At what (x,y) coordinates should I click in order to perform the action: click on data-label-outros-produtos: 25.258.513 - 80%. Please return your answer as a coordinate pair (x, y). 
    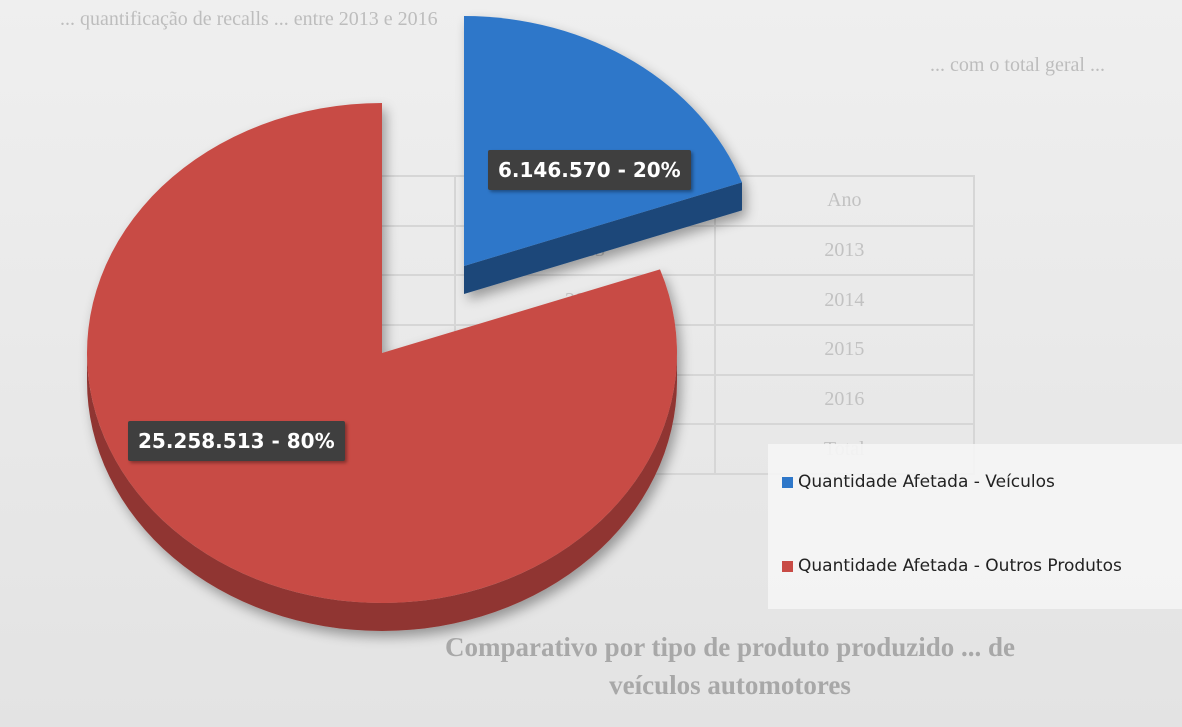
    Looking at the image, I should click on (236, 441).